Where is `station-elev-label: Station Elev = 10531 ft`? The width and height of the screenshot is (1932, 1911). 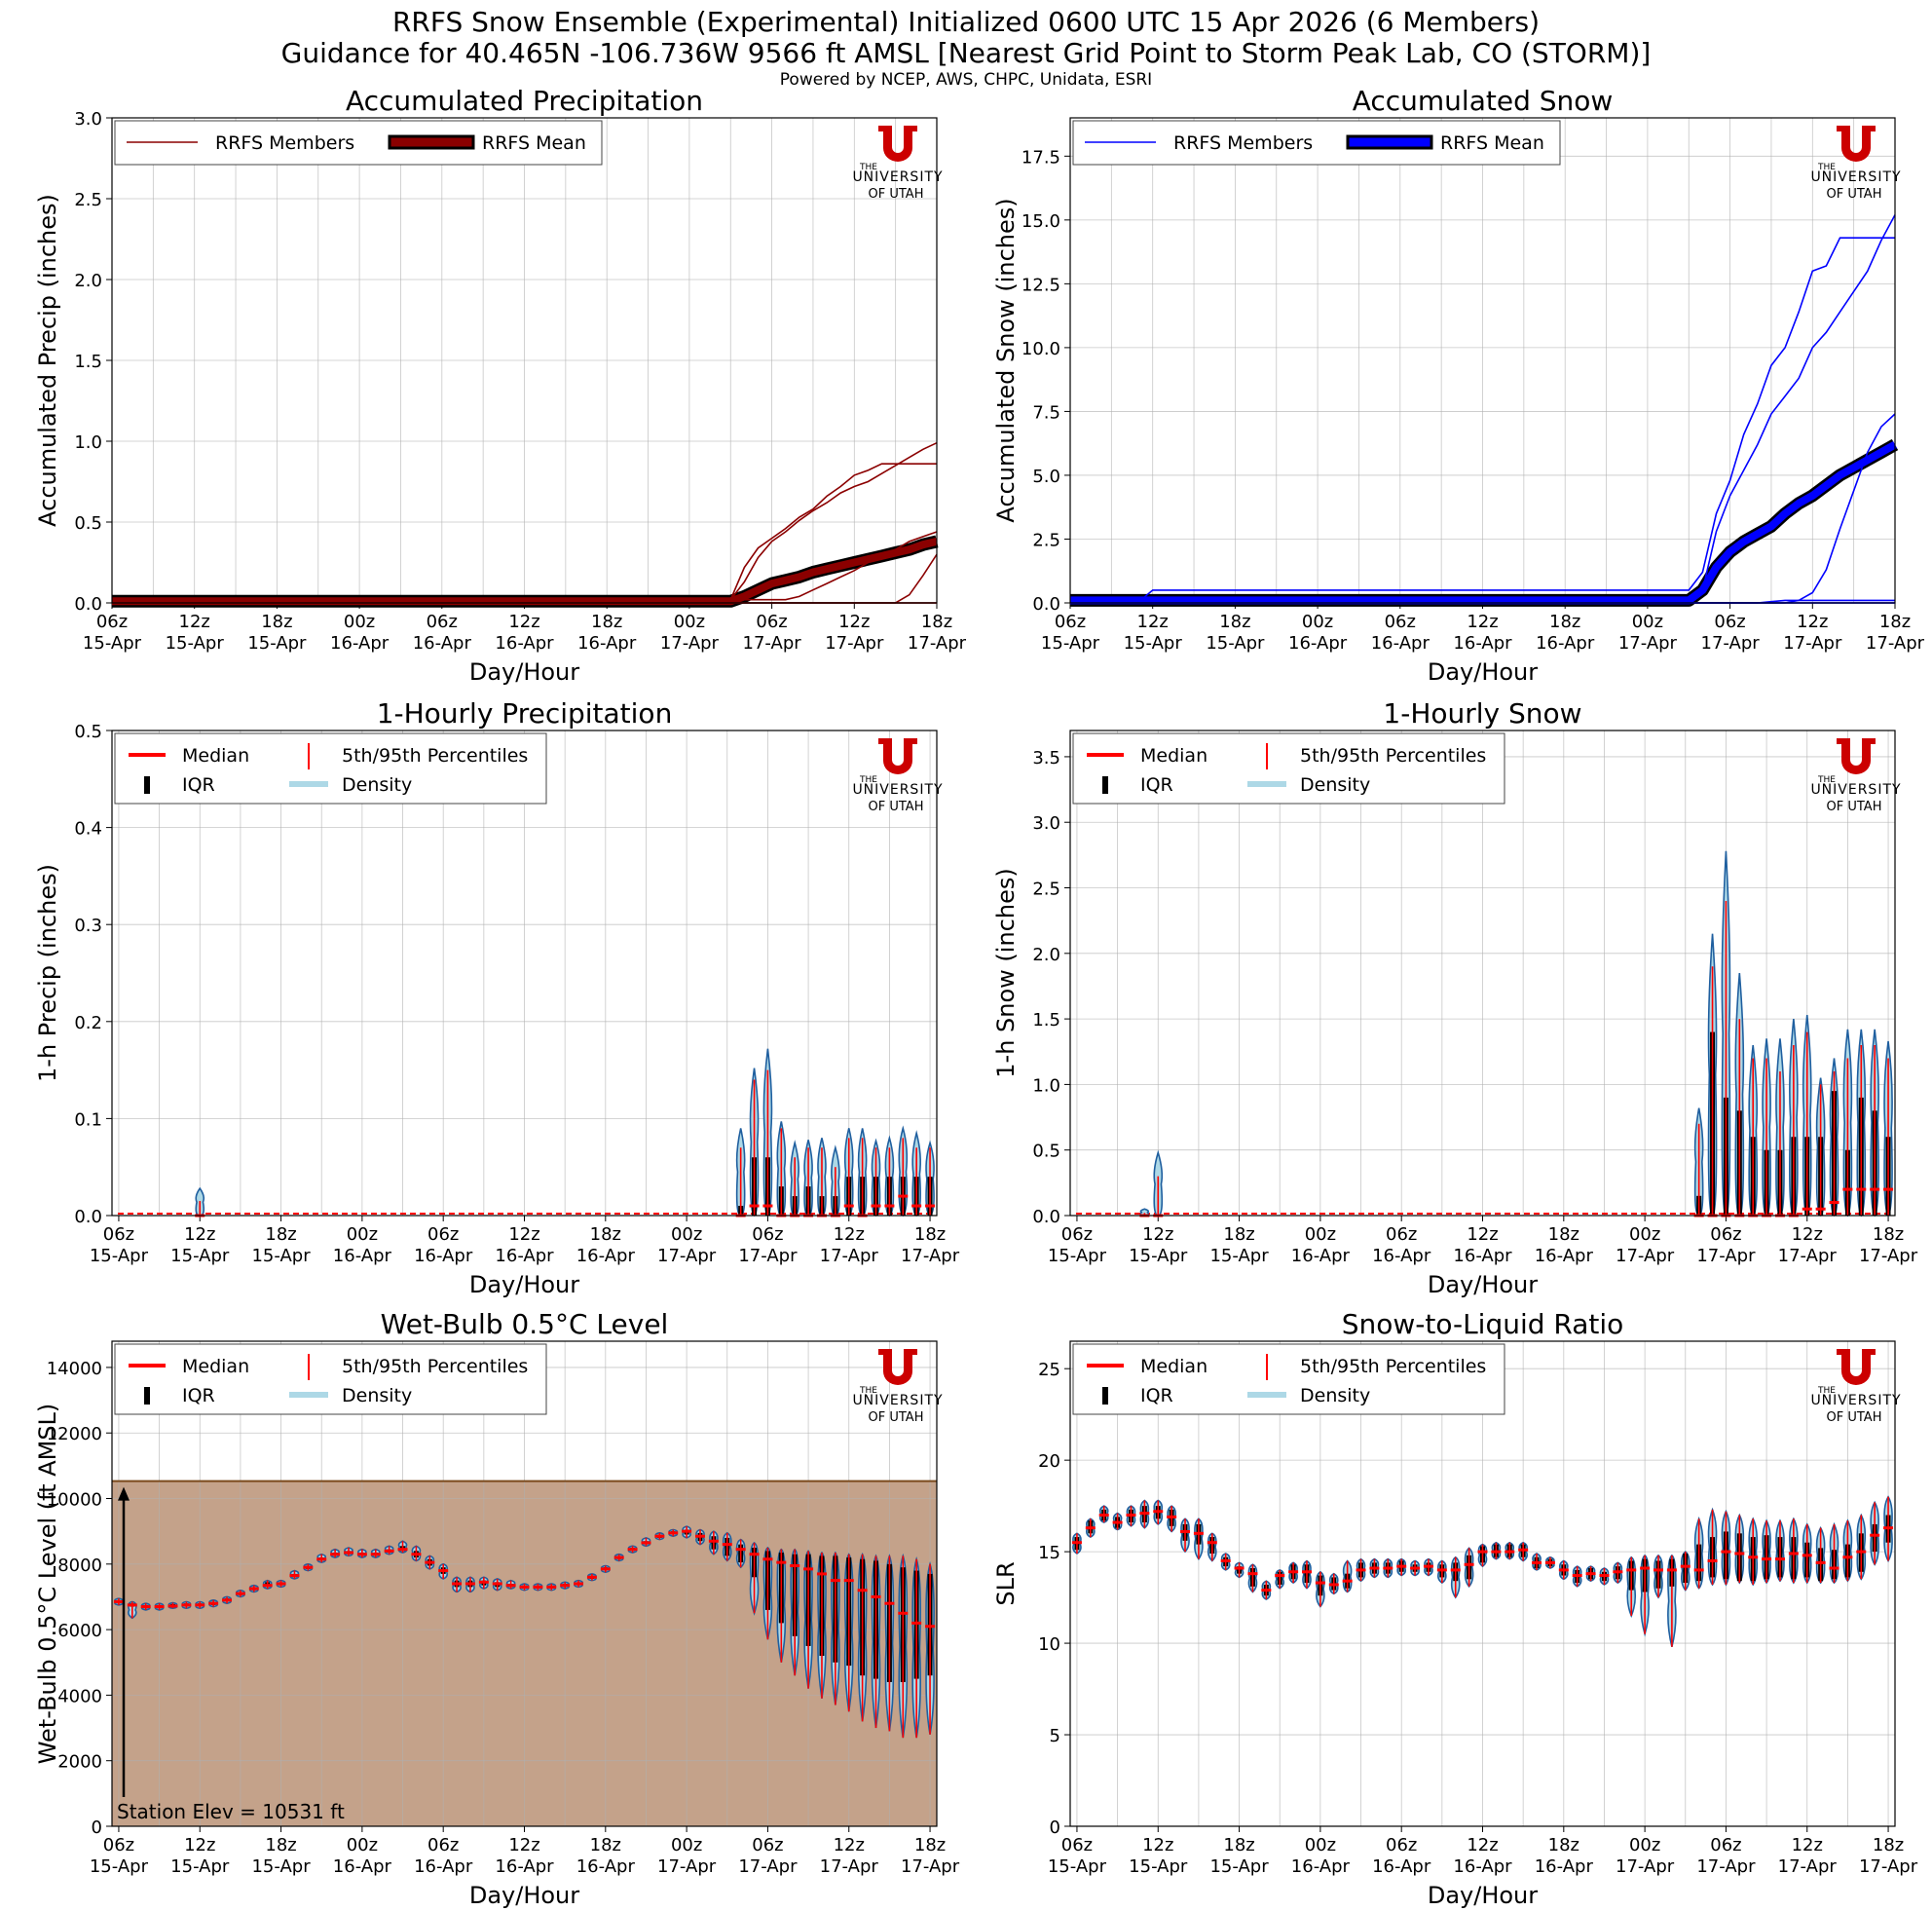
station-elev-label: Station Elev = 10531 ft is located at coordinates (231, 1811).